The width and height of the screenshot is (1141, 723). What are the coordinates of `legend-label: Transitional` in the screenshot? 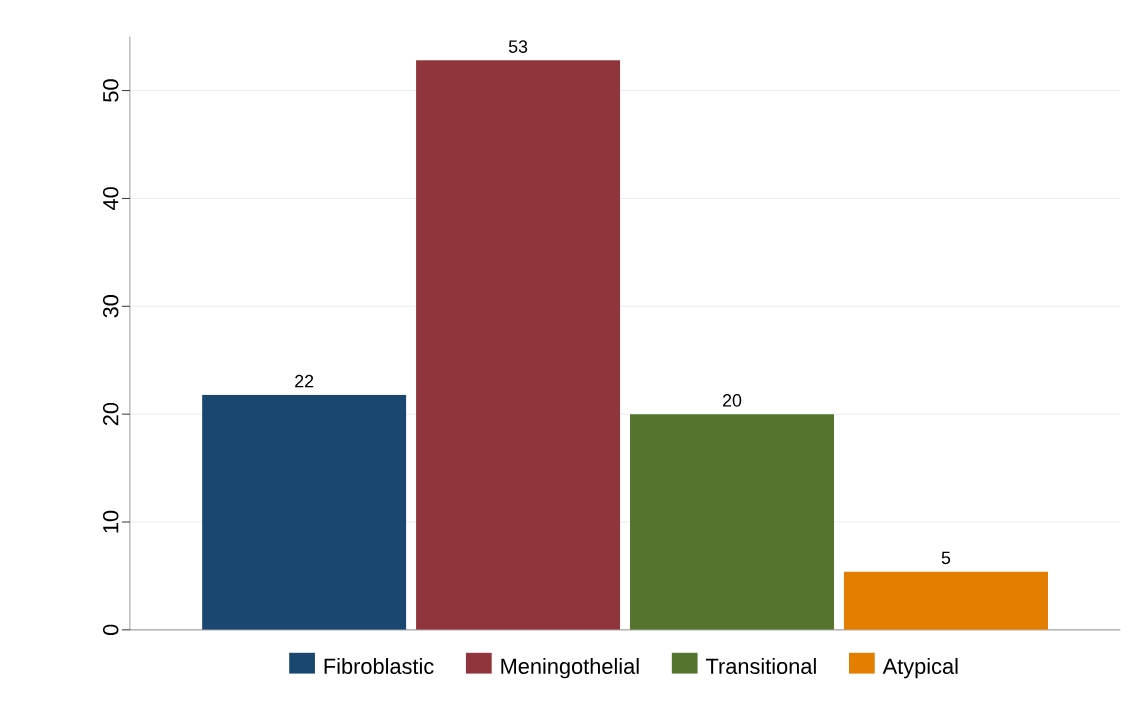 It's located at (760, 666).